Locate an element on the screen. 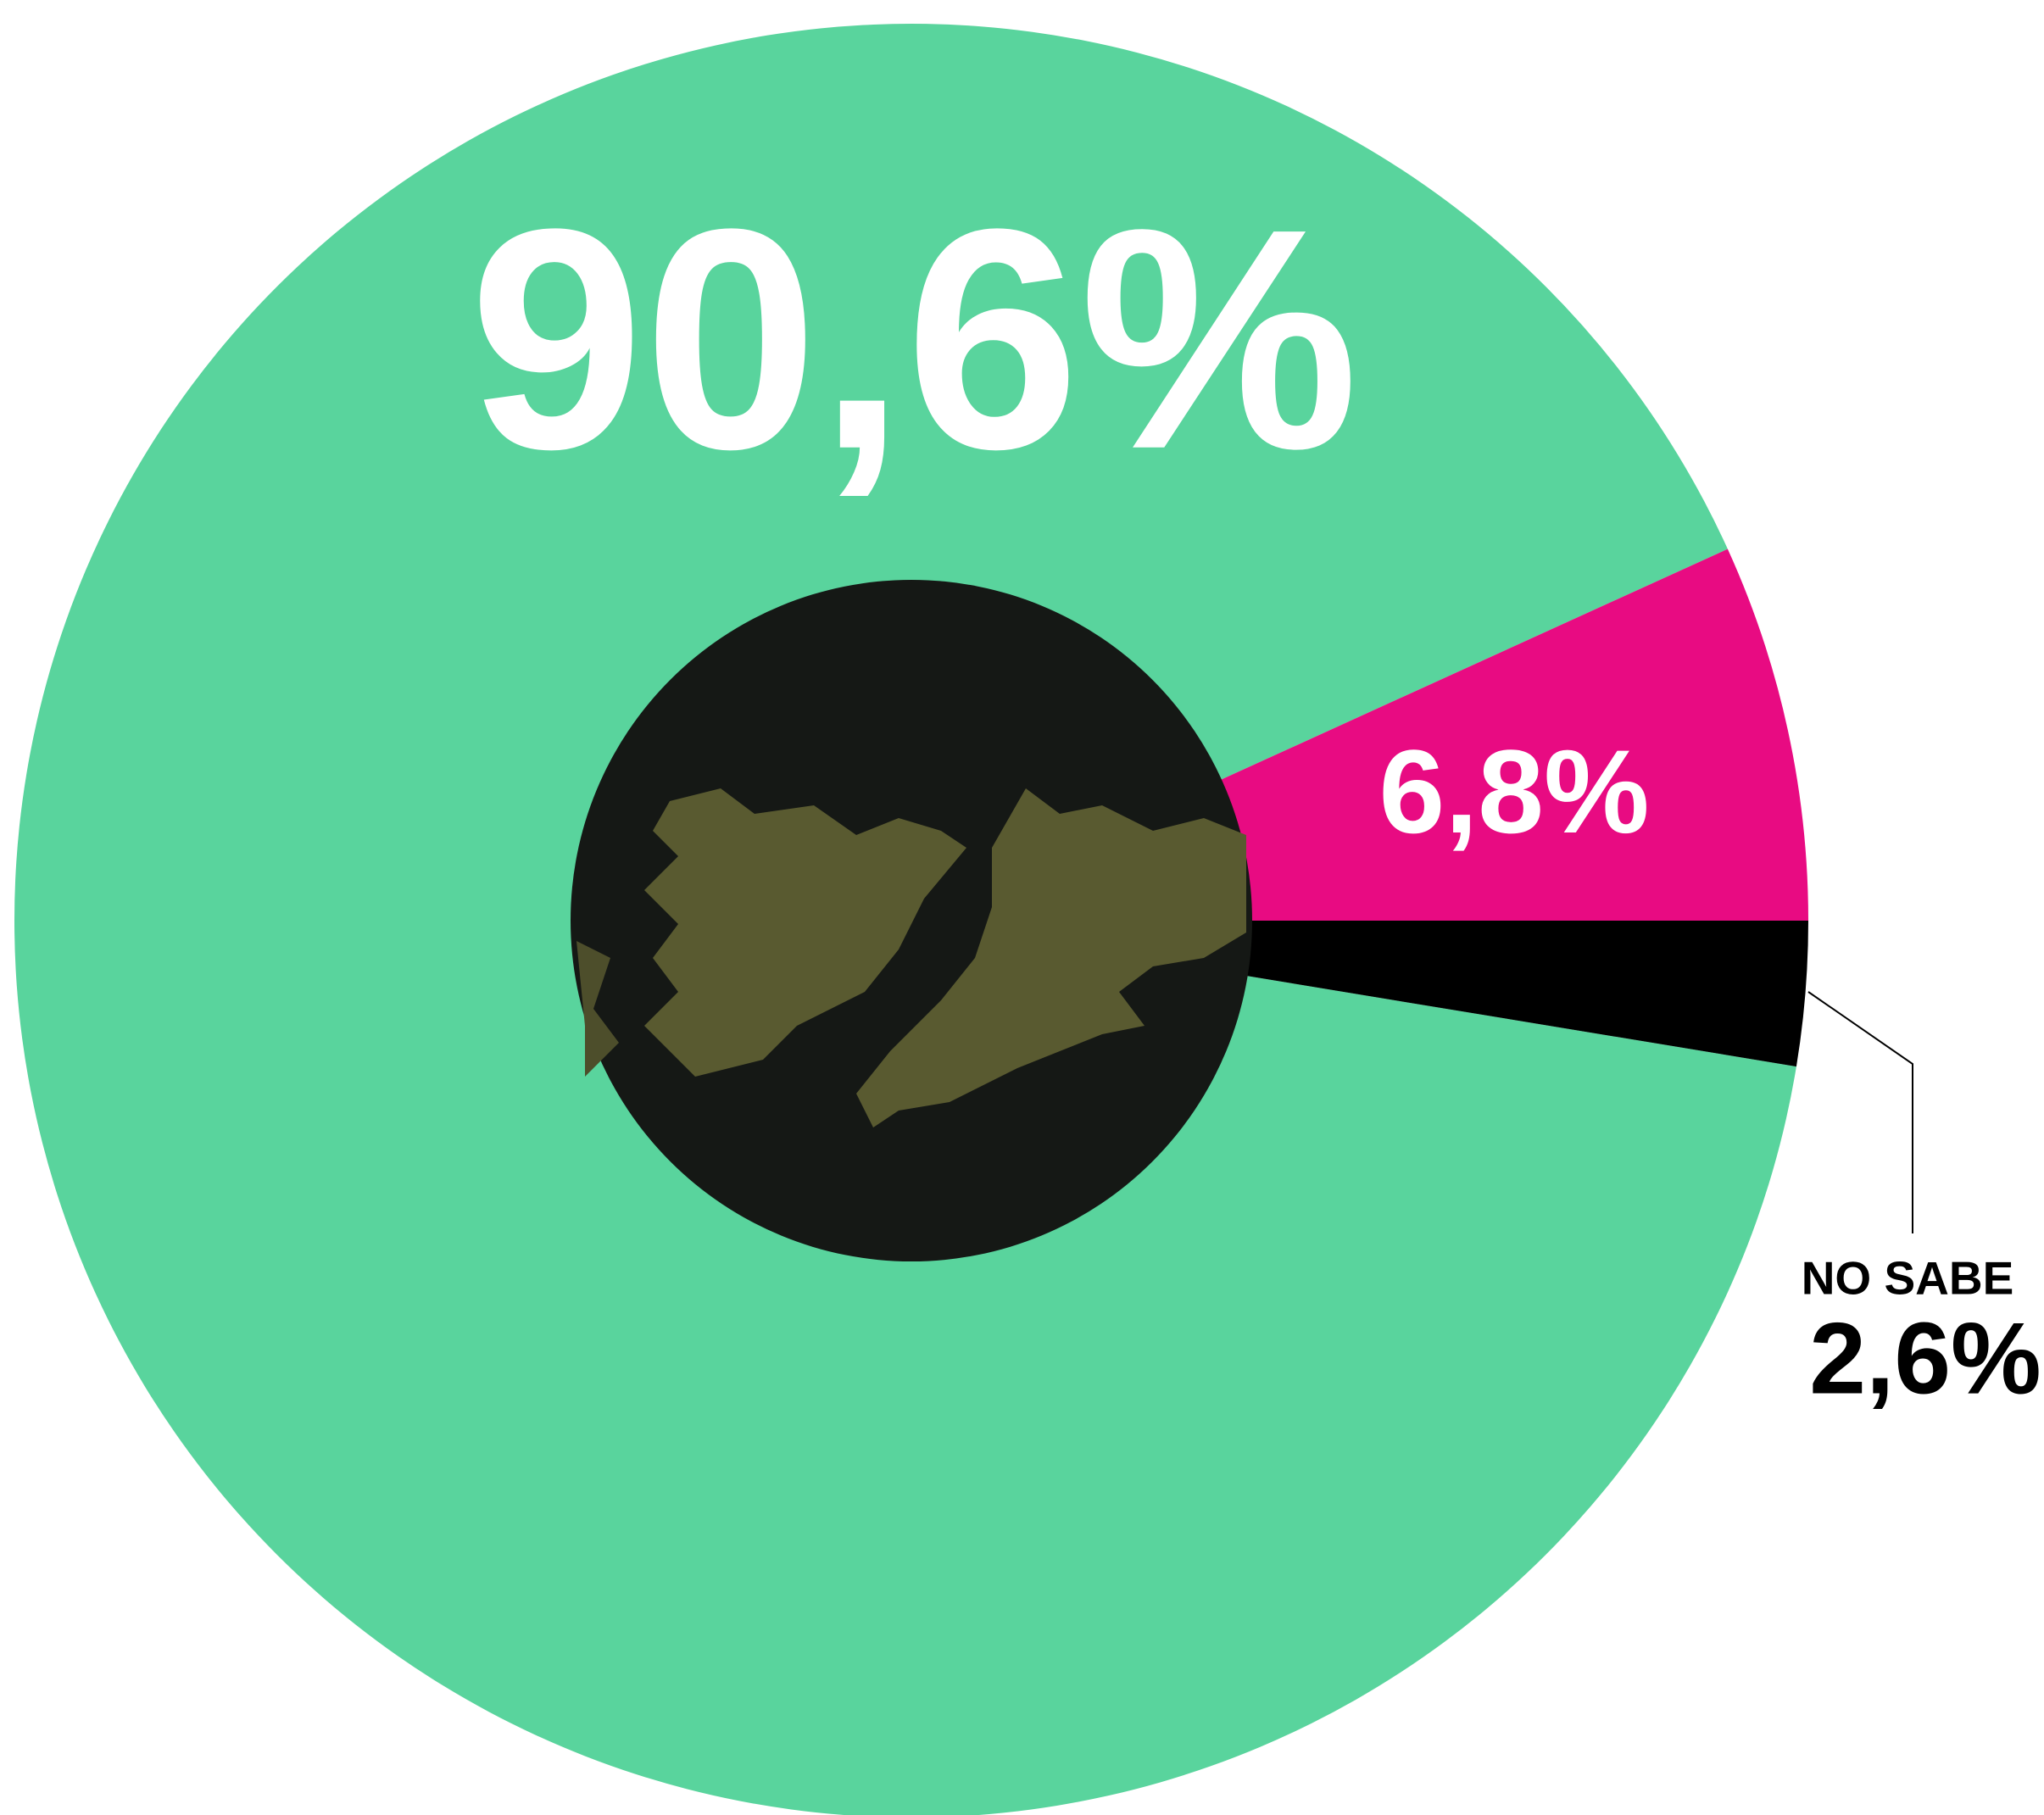 The image size is (2044, 1815). value-label: 6,8% is located at coordinates (1513, 791).